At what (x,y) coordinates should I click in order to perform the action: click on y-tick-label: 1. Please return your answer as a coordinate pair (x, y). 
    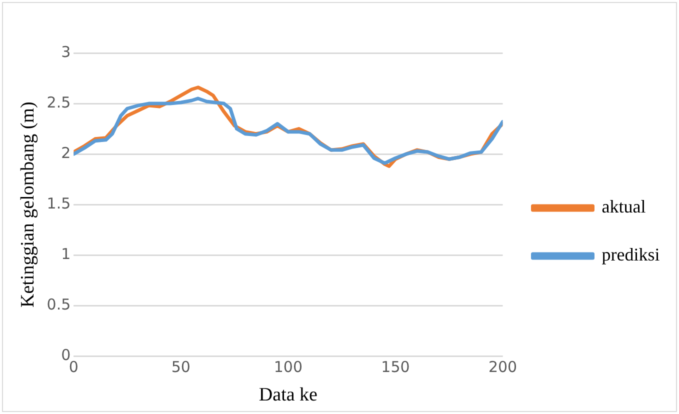
    Looking at the image, I should click on (66, 254).